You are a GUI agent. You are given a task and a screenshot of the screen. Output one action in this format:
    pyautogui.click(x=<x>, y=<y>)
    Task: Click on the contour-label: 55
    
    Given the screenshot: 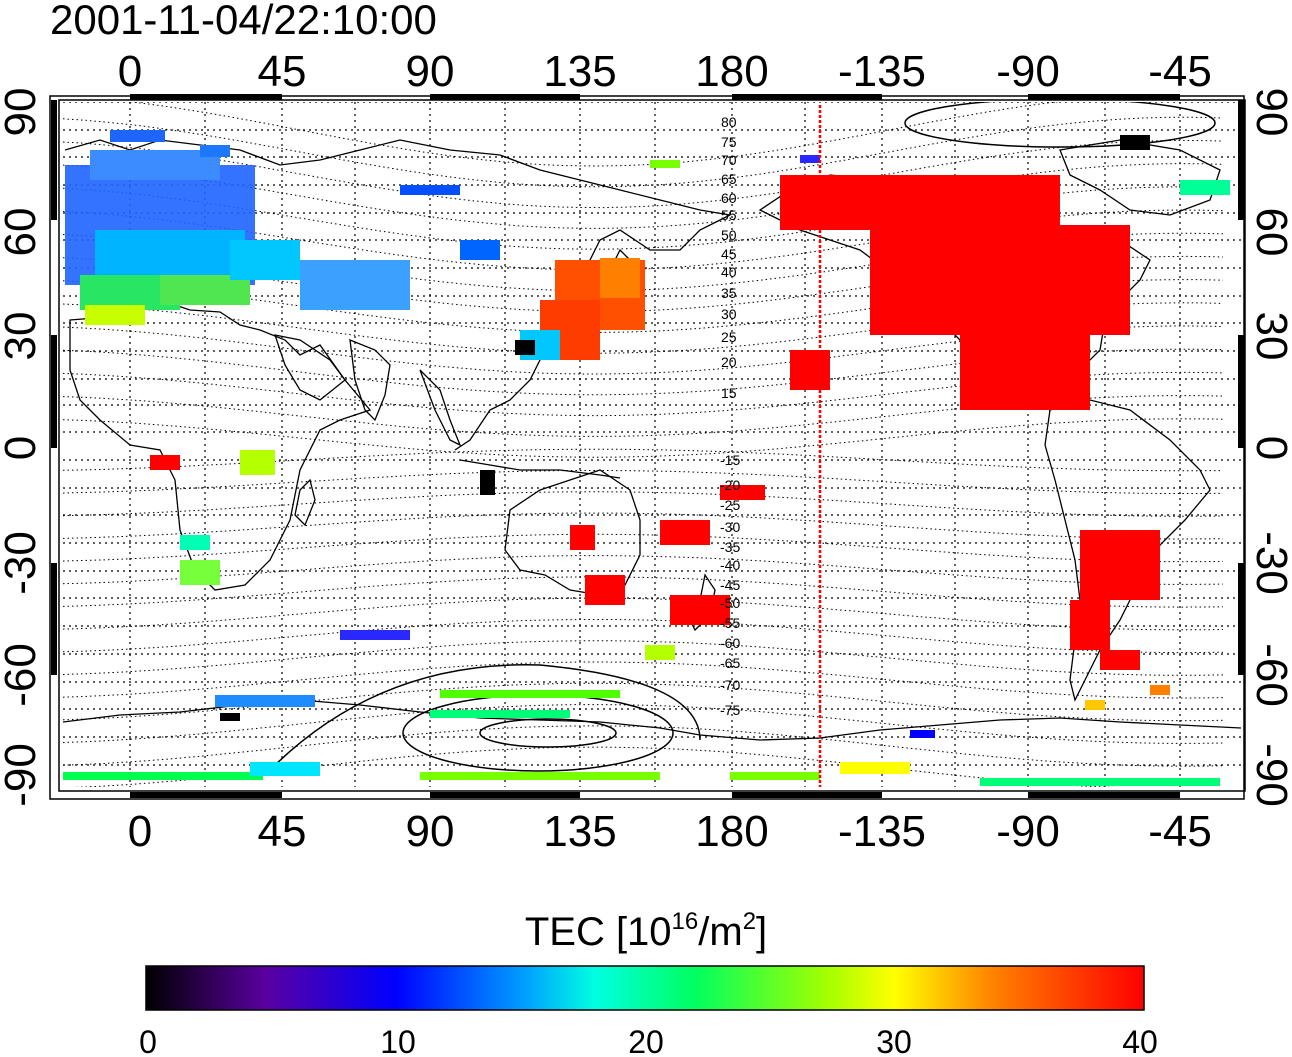 What is the action you would take?
    pyautogui.click(x=729, y=215)
    